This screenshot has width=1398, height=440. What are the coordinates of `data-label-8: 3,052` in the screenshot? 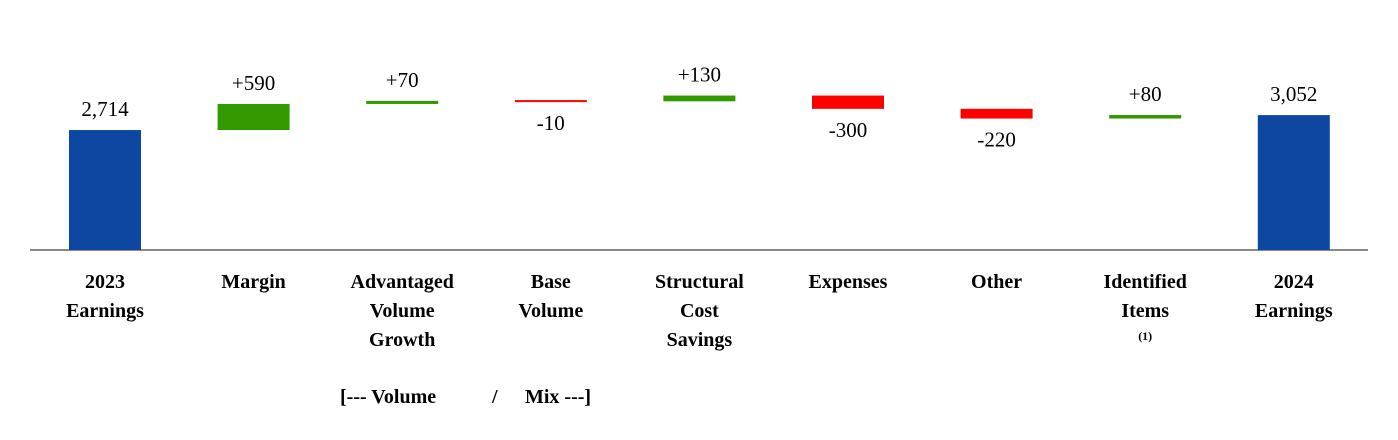 It's located at (1293, 94).